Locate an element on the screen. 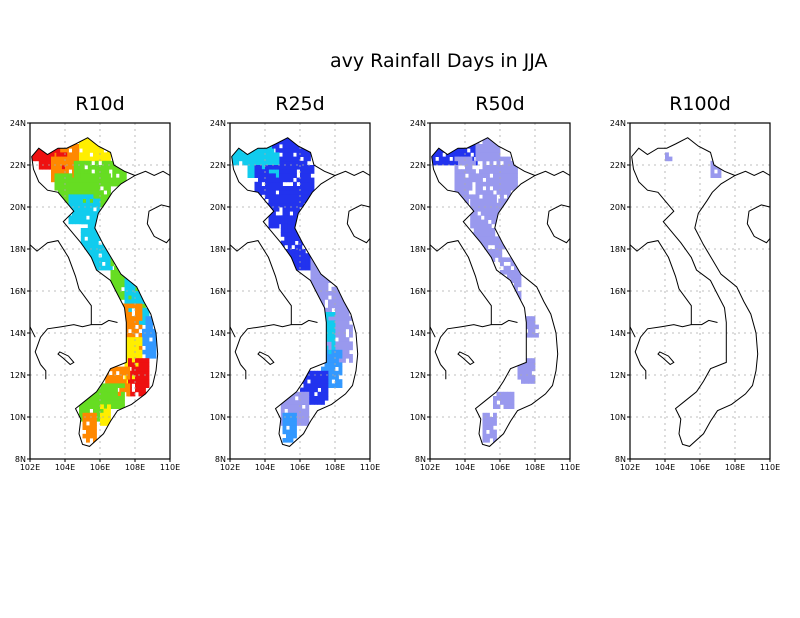  panel-title-r25d: R25d is located at coordinates (300, 104).